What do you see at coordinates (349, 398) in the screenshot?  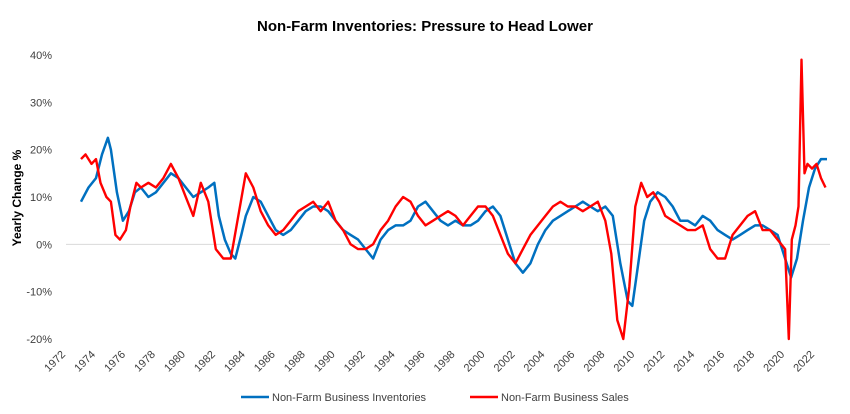 I see `legend-label: Non-Farm Business Inventories` at bounding box center [349, 398].